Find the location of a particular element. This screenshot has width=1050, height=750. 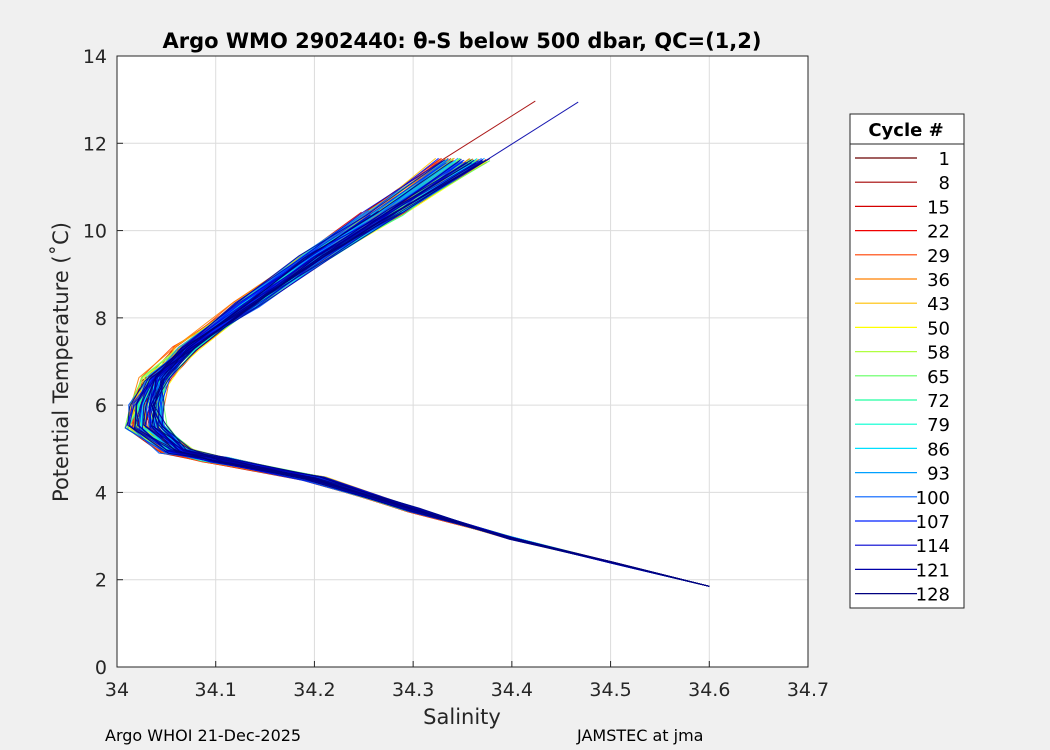

legend-label: 36 is located at coordinates (938, 280).